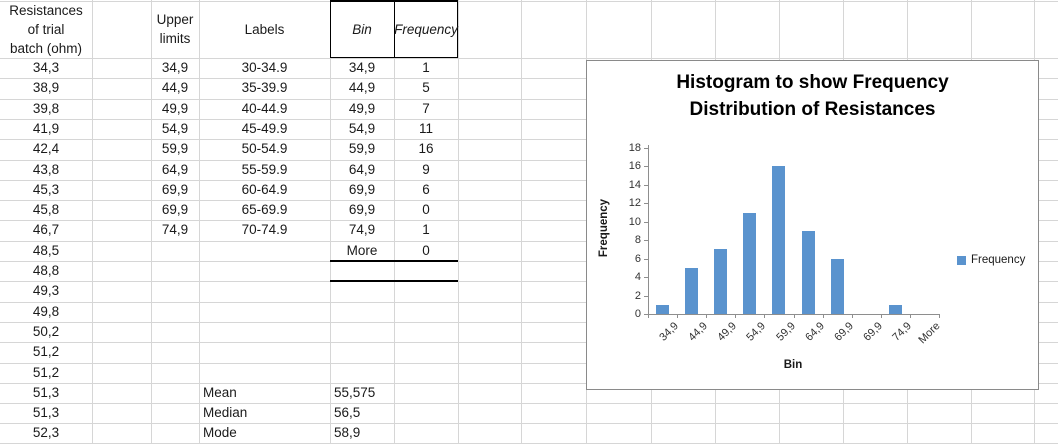 Image resolution: width=1058 pixels, height=444 pixels. I want to click on cell-resistance: 50,2, so click(46, 331).